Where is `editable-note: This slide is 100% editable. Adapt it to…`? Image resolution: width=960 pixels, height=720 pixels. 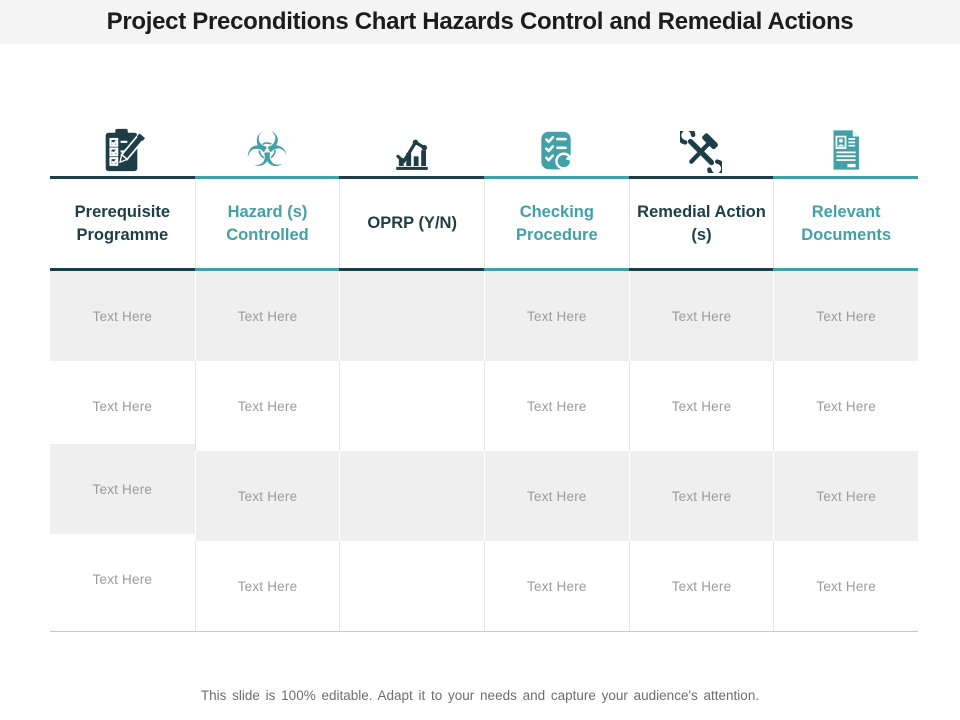
editable-note: This slide is 100% editable. Adapt it to… is located at coordinates (480, 695).